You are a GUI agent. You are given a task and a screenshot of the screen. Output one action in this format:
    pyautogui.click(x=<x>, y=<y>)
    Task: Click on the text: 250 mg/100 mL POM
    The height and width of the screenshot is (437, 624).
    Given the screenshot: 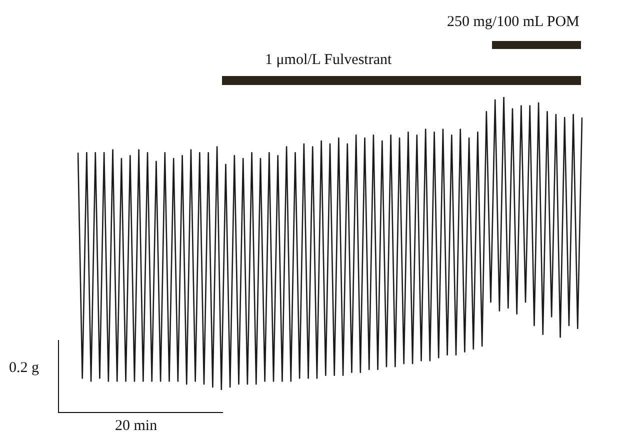 What is the action you would take?
    pyautogui.click(x=513, y=22)
    